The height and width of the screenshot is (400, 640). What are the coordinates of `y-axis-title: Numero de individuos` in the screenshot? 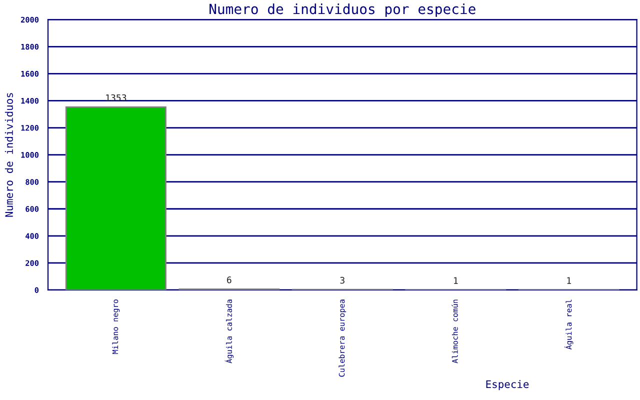 It's located at (9, 155).